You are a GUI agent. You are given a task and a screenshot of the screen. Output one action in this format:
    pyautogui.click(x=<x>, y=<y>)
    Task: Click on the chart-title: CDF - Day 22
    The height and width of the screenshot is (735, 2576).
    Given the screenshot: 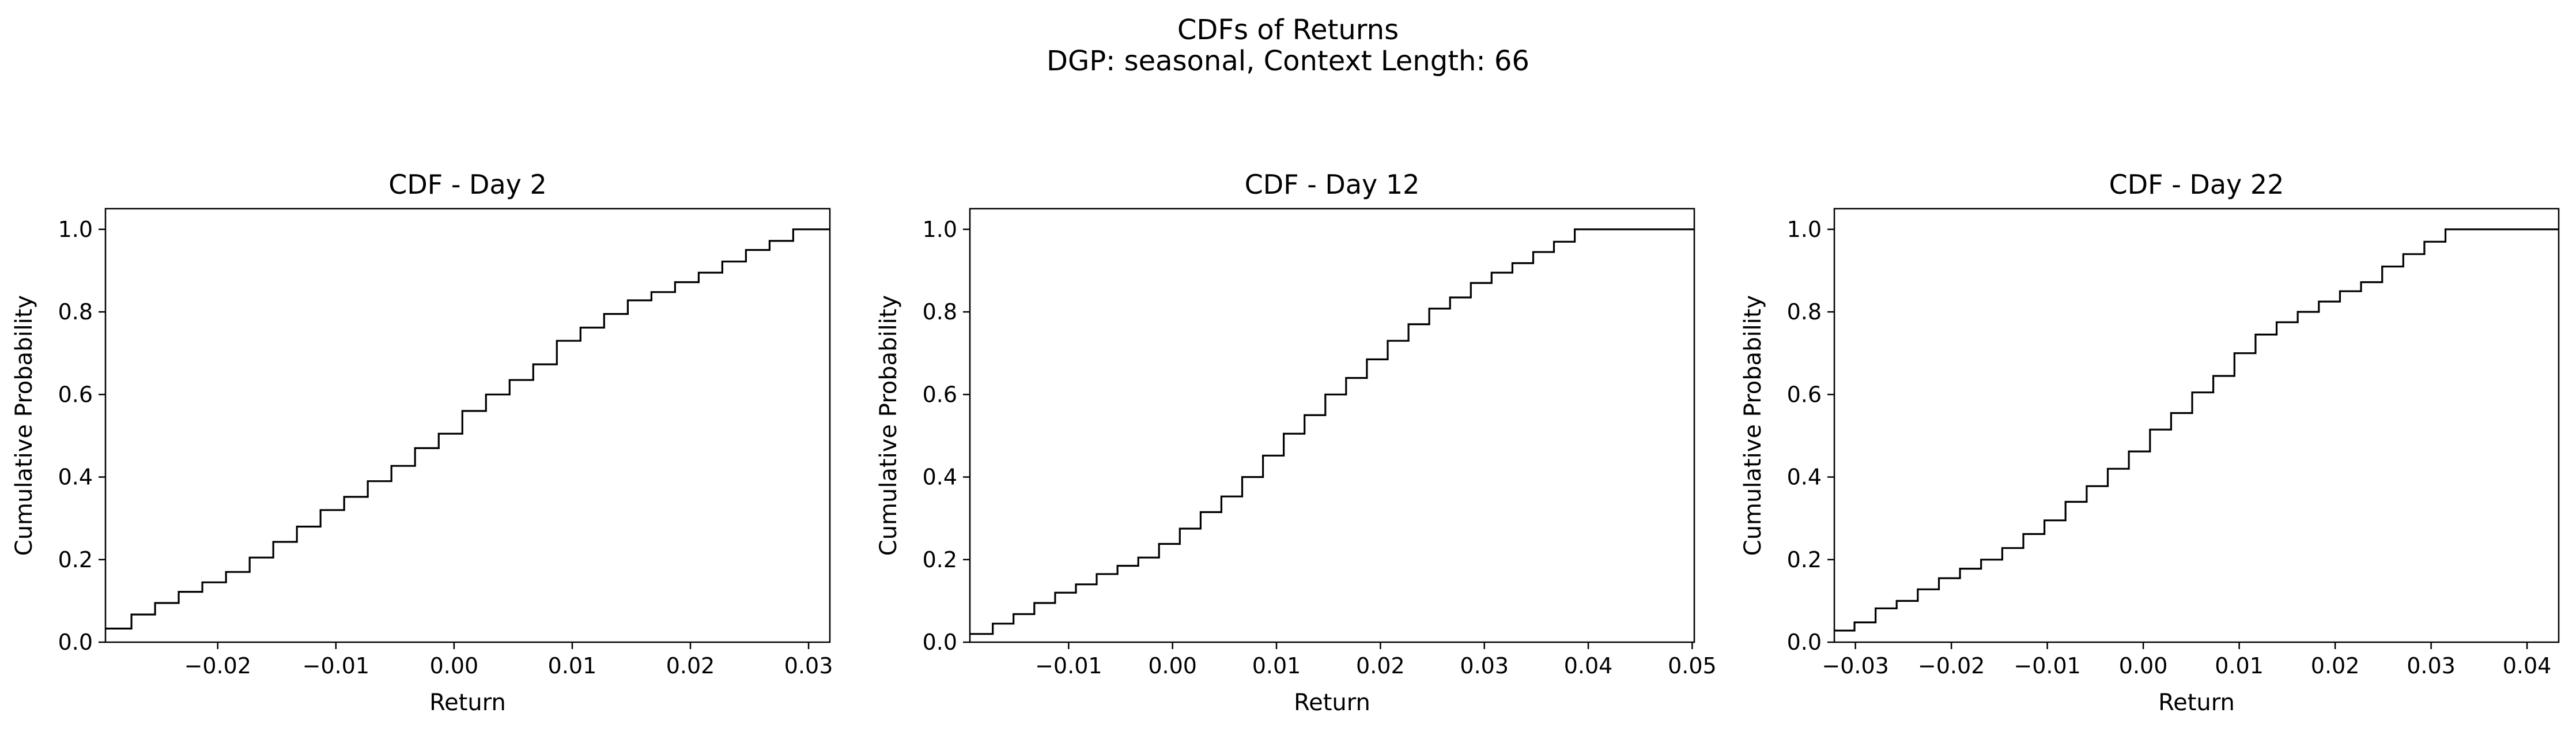 What is the action you would take?
    pyautogui.click(x=2196, y=184)
    